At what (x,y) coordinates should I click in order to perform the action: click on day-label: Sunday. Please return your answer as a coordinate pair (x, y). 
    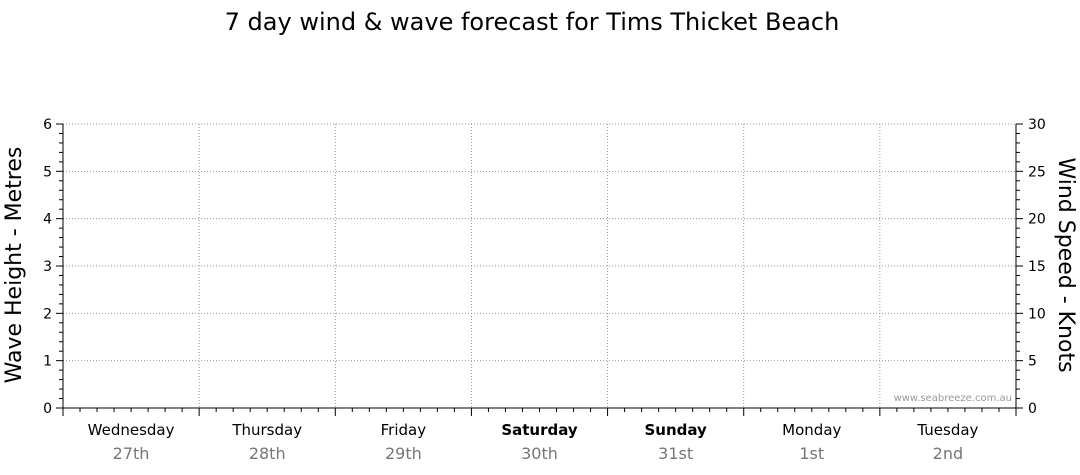
    Looking at the image, I should click on (675, 430).